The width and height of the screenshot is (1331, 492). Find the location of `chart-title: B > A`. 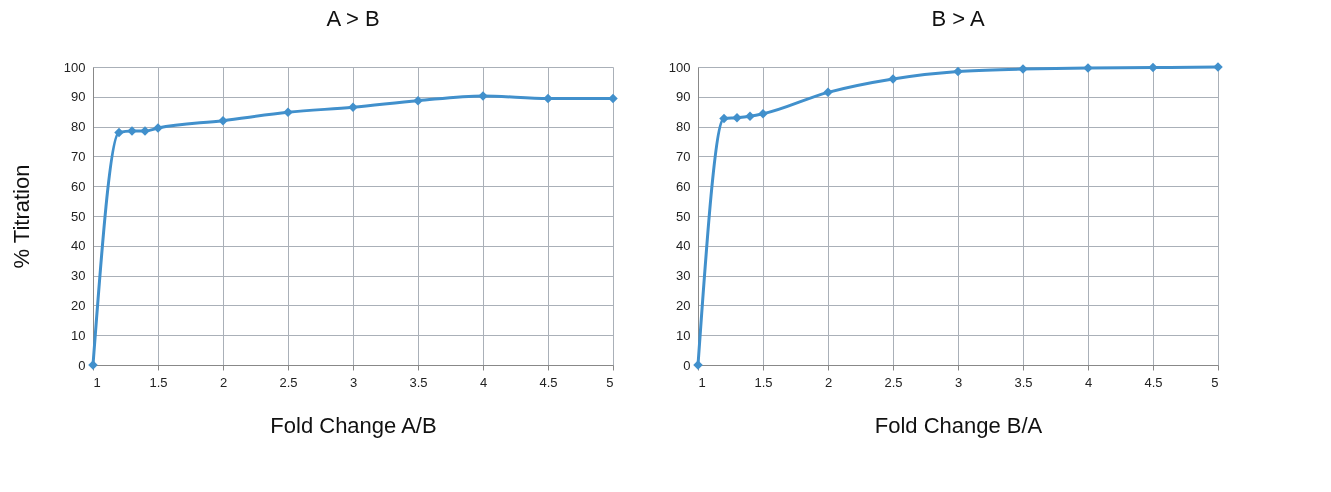

chart-title: B > A is located at coordinates (958, 18).